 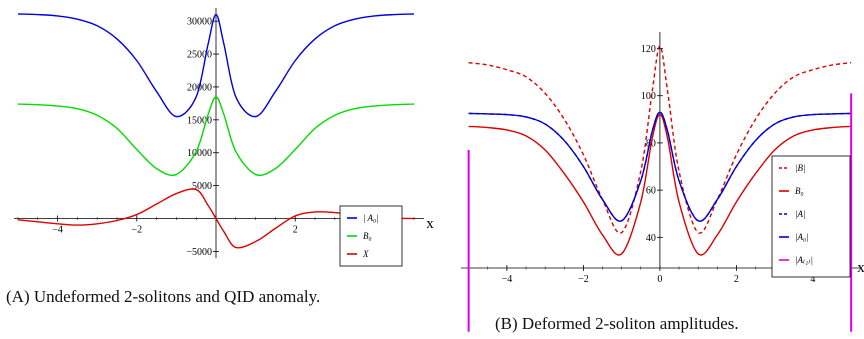 I want to click on legend-entry-label: |A₍₁₎|, so click(x=804, y=260).